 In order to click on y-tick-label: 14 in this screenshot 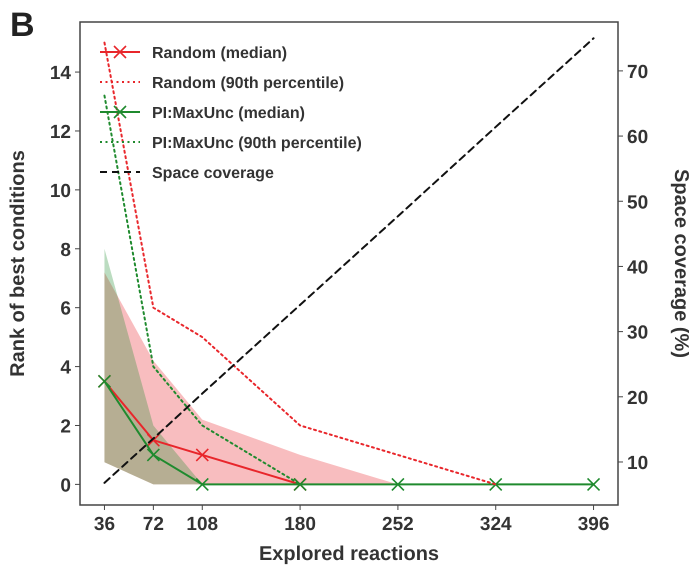, I will do `click(61, 73)`.